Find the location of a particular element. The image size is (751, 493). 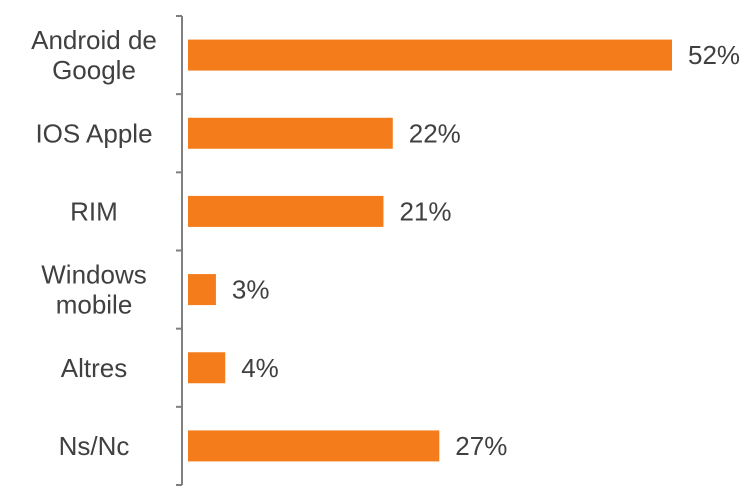

data-label: 3% is located at coordinates (251, 290).